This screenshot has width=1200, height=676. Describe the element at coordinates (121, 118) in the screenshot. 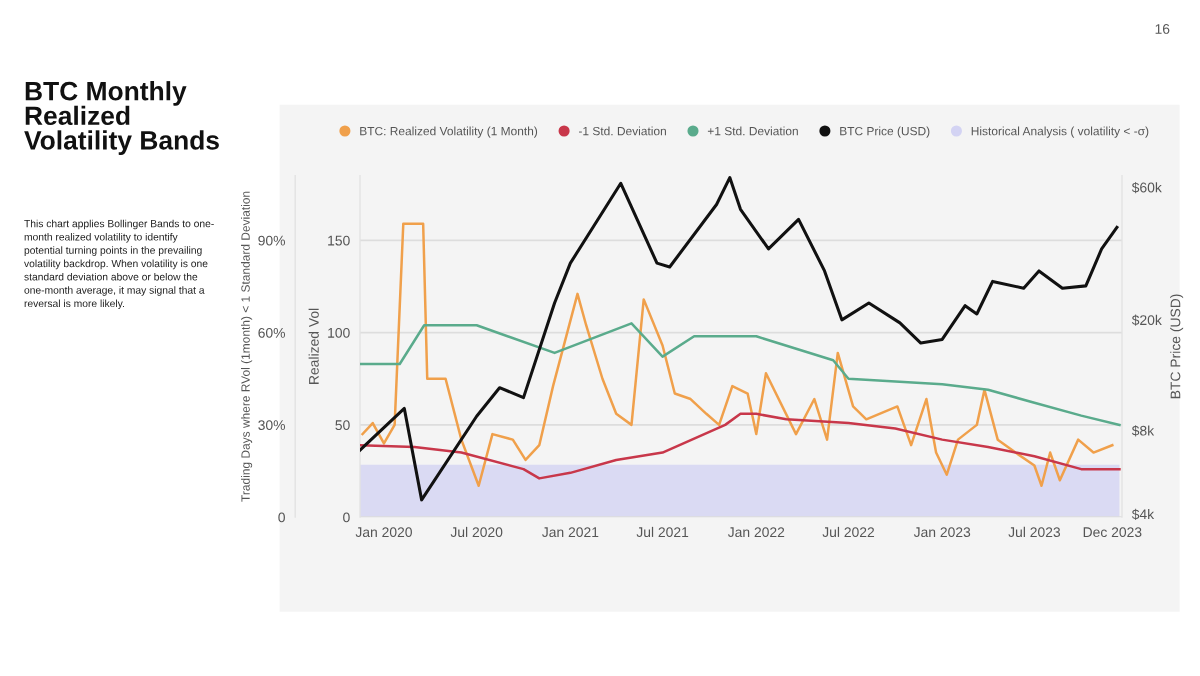

I see `text: BTC Monthly Realized Volatility Bands` at that location.